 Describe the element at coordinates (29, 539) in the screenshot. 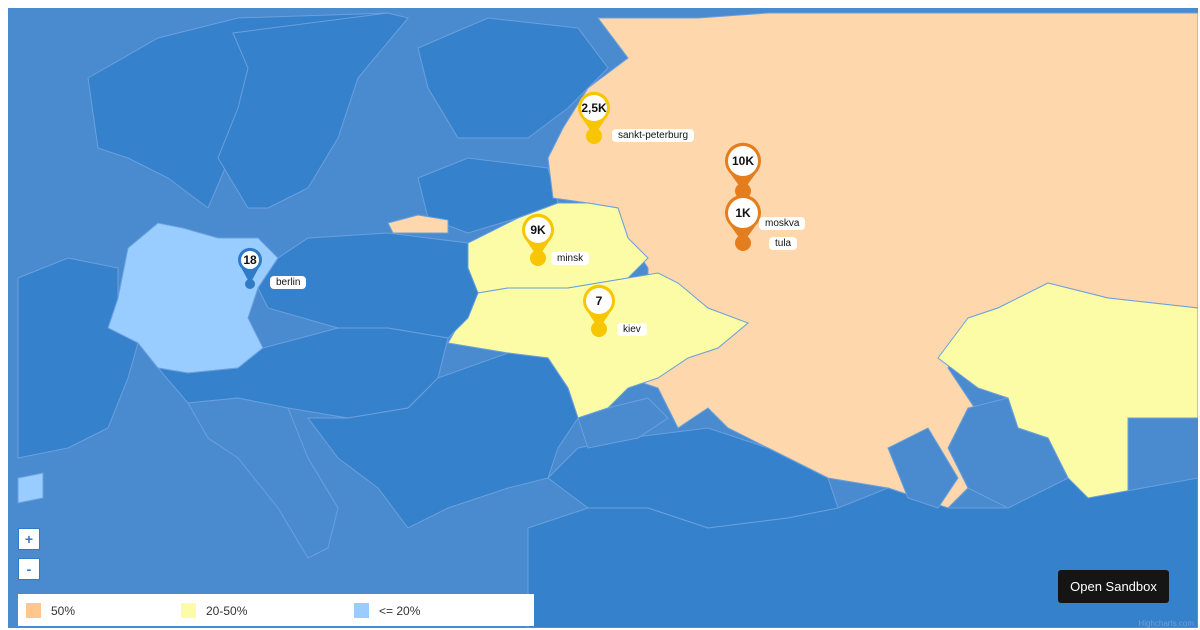

I see `zoom-in-button: +` at that location.